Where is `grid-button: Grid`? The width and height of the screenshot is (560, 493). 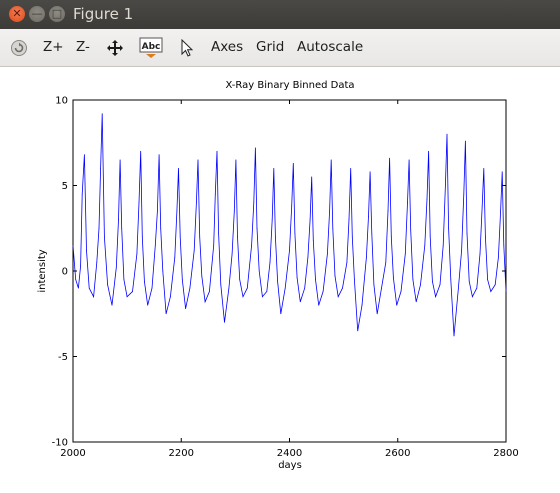 grid-button: Grid is located at coordinates (270, 47).